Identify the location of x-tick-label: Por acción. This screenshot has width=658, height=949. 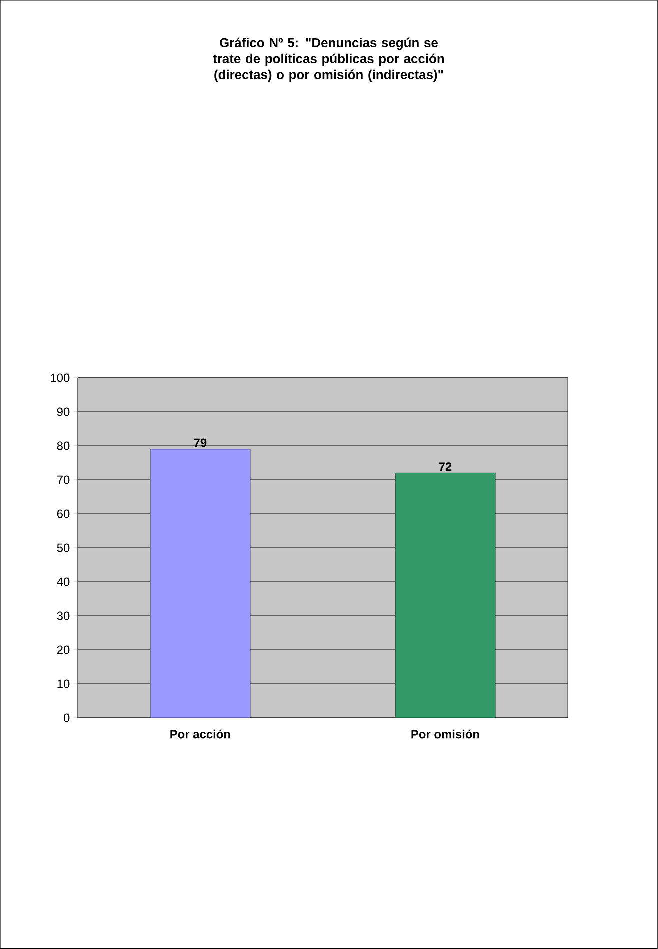
(200, 734).